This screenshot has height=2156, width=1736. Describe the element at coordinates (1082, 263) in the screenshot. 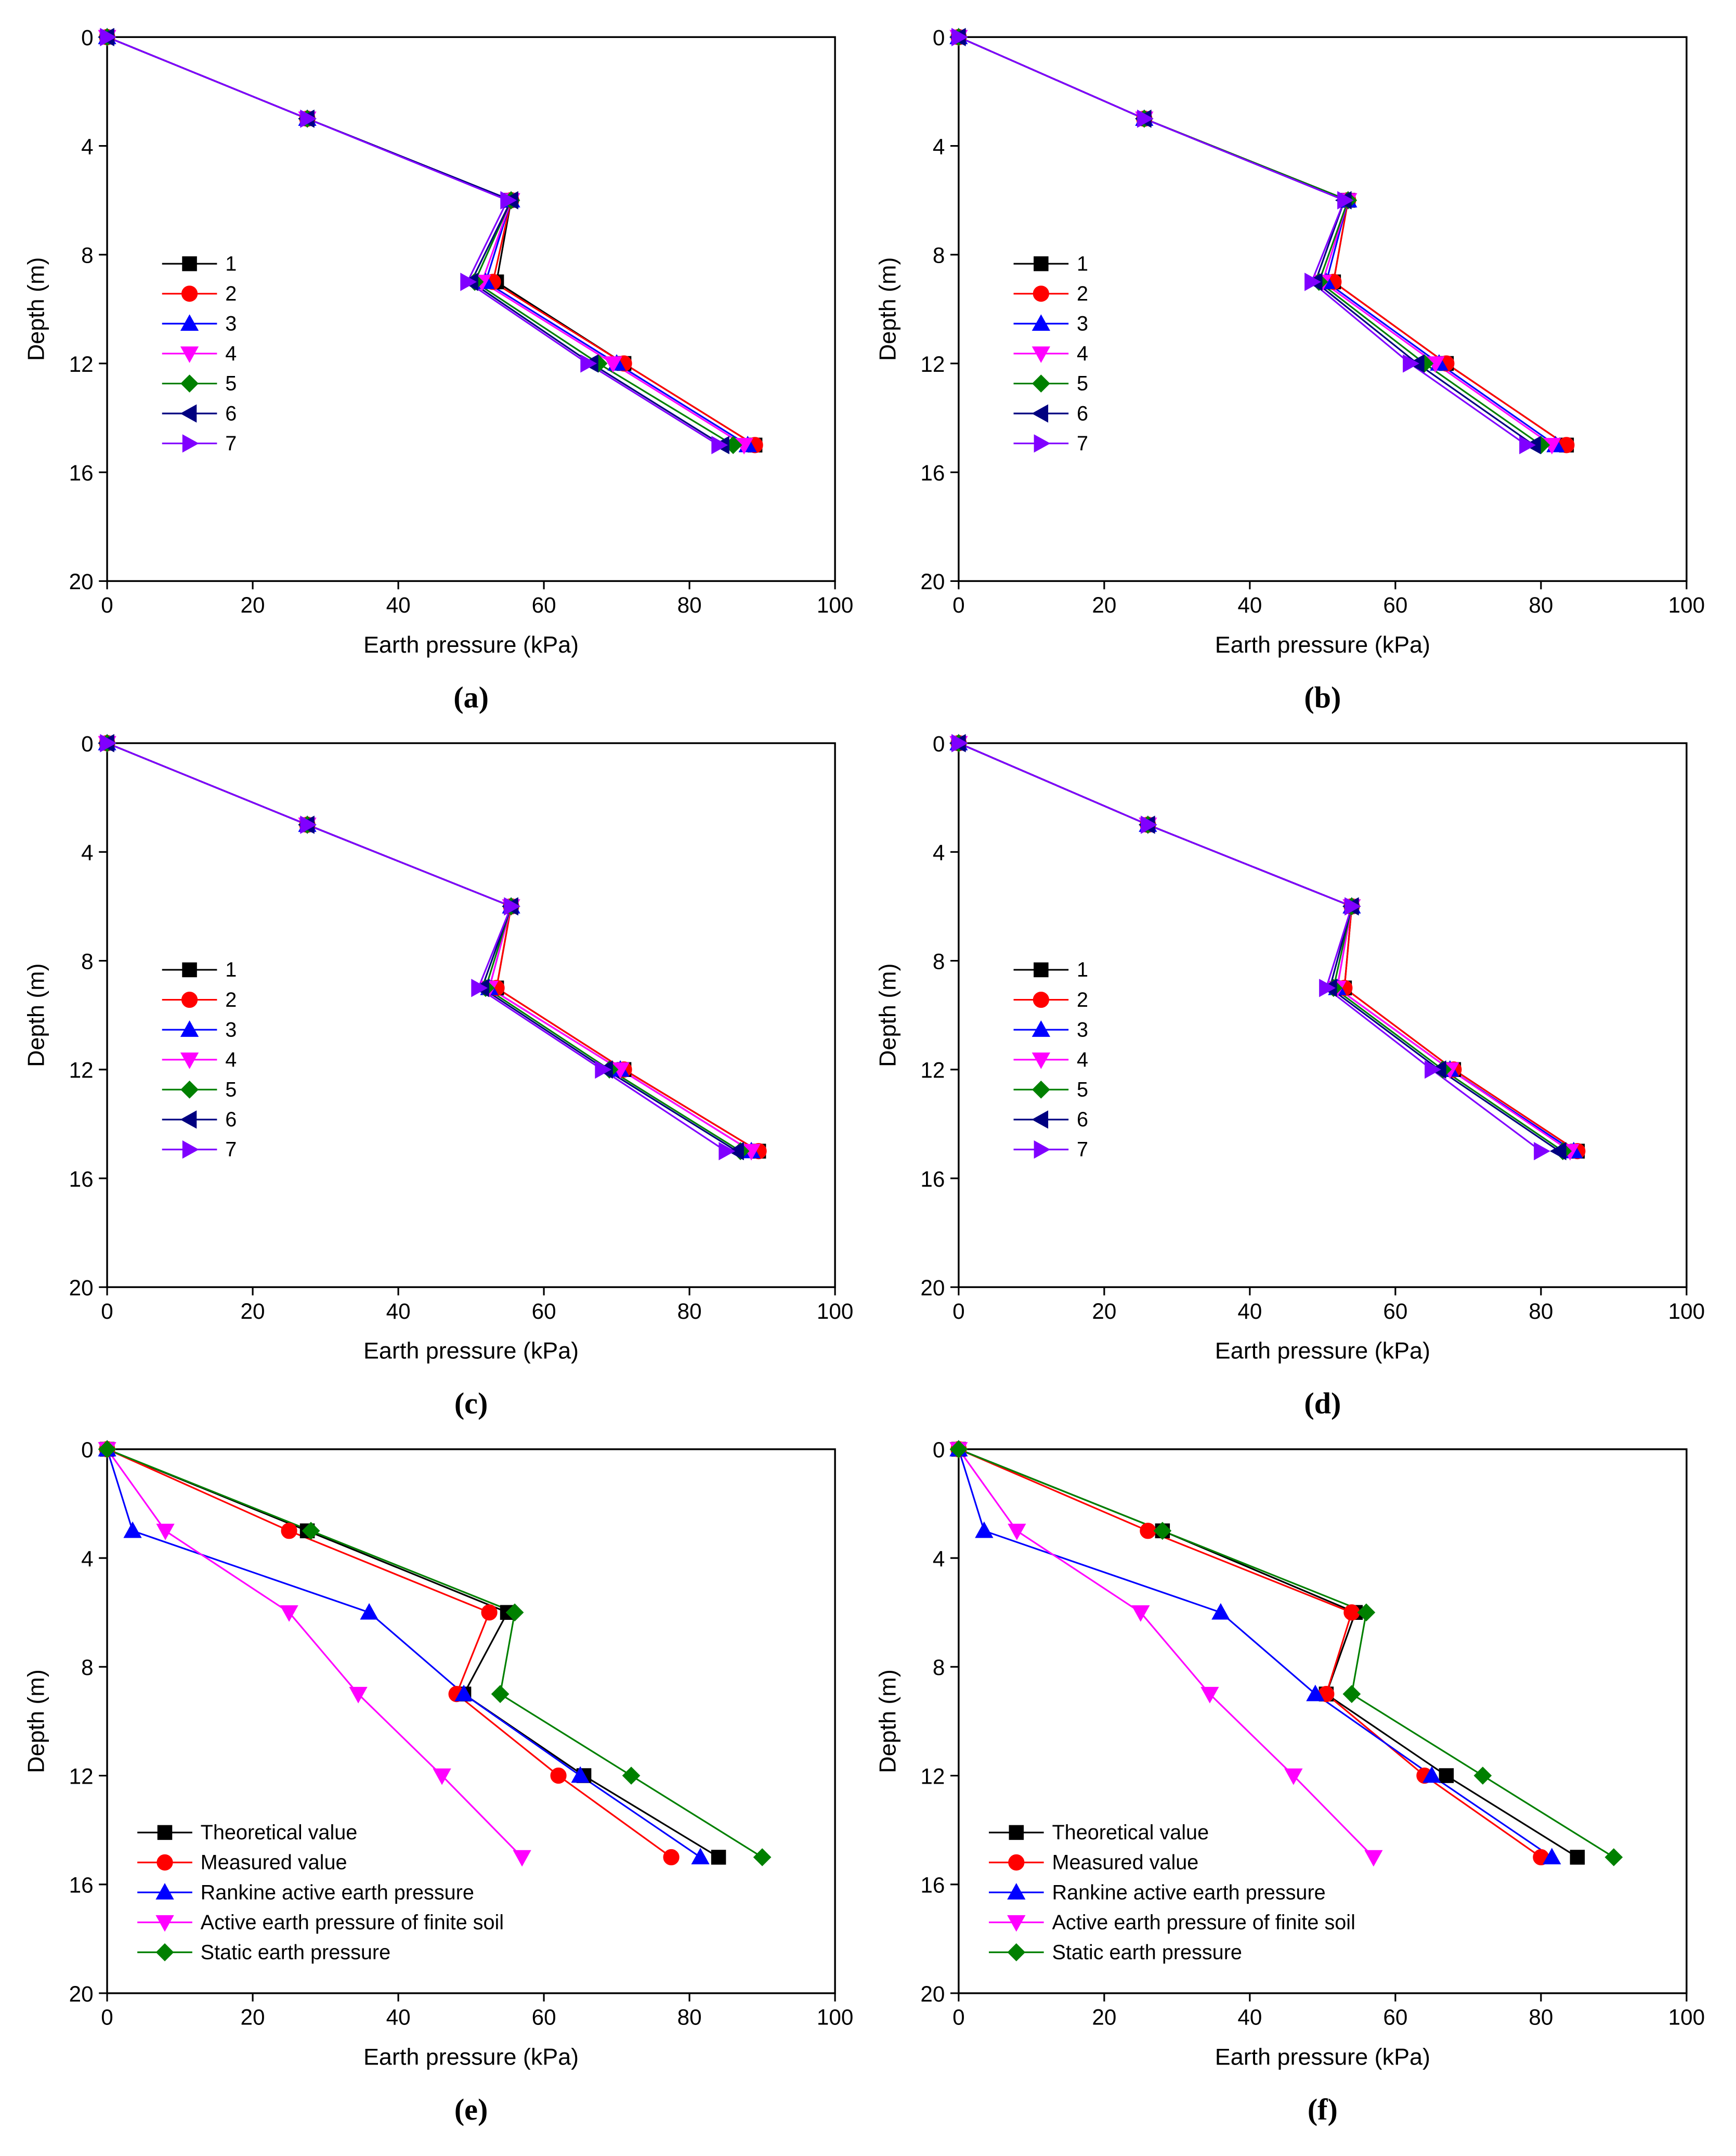

I see `legend-label: 1` at that location.